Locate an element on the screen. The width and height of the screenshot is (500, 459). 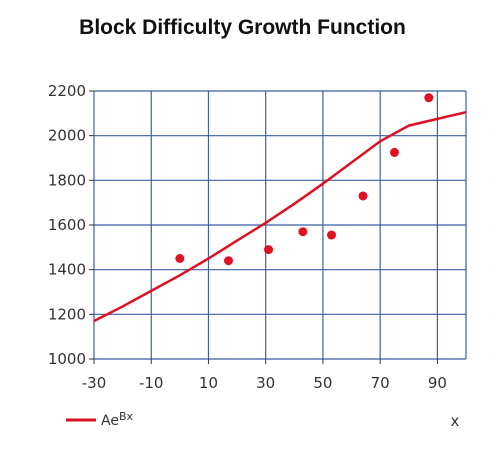
x-tick-label: 30 is located at coordinates (265, 383).